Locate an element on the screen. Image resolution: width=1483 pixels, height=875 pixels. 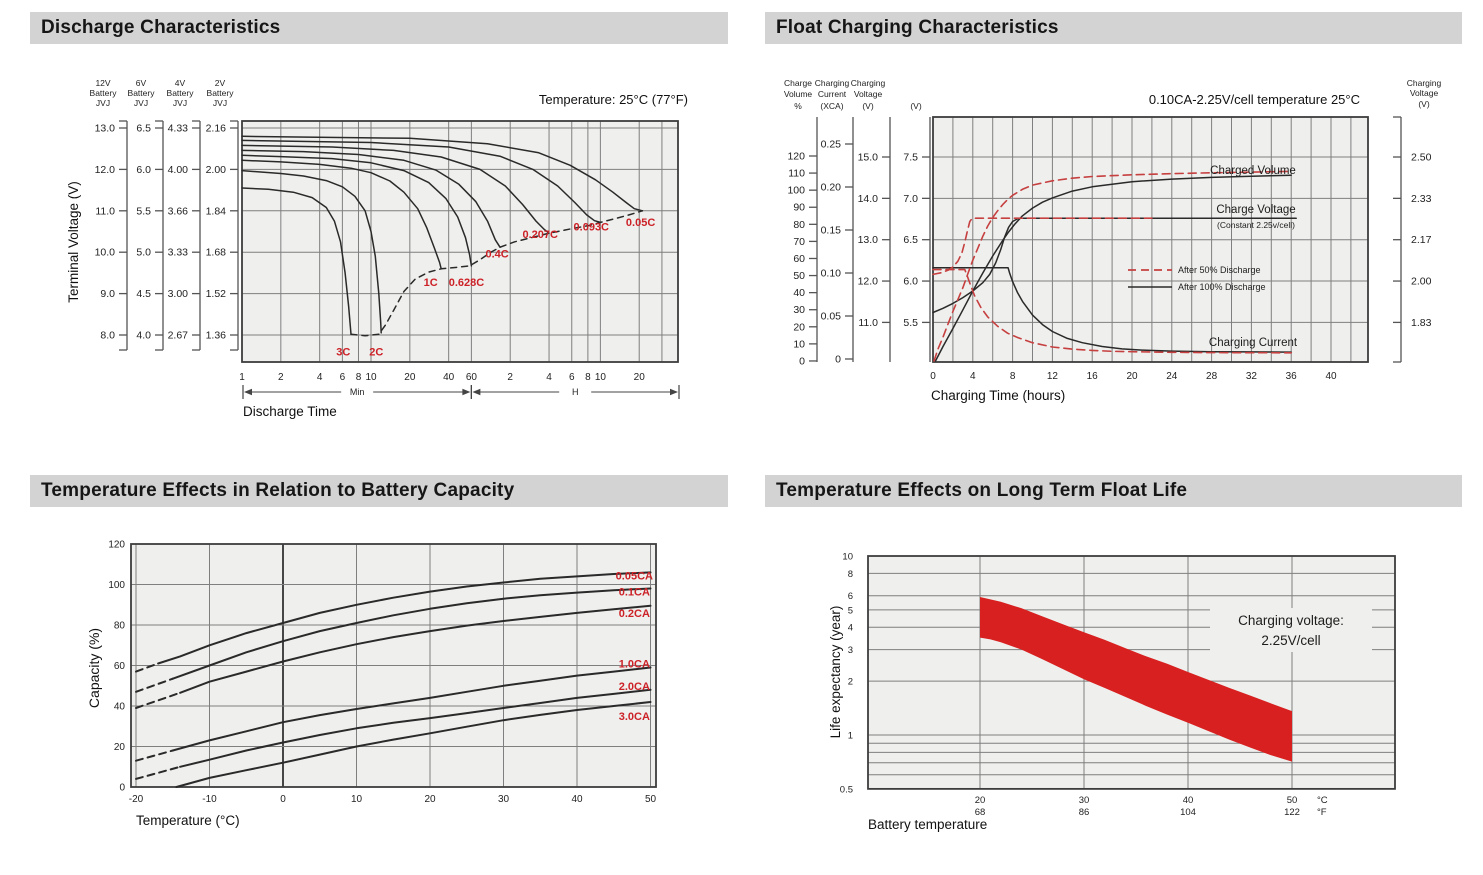
axis-tick-label: 6.0 is located at coordinates (910, 282).